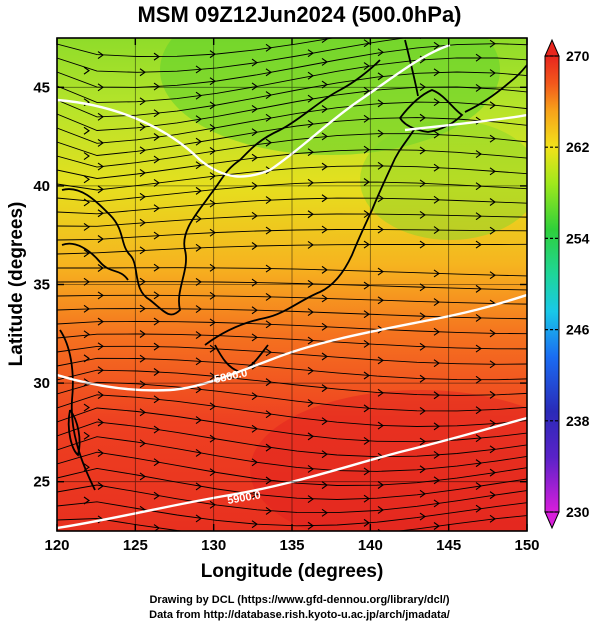 This screenshot has width=599, height=625. I want to click on y-tick-label-30: 30, so click(41, 383).